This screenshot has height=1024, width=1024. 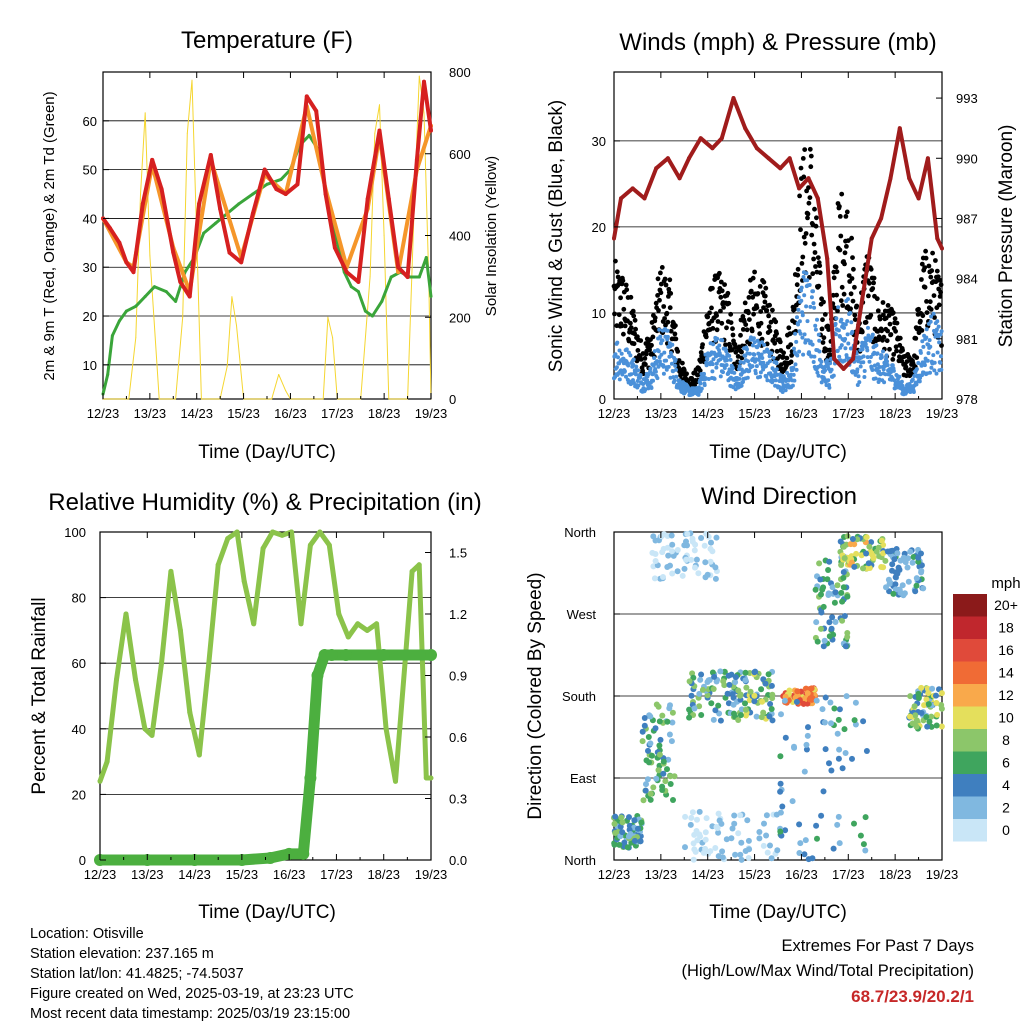 I want to click on y-tick-label: 30, so click(x=90, y=267).